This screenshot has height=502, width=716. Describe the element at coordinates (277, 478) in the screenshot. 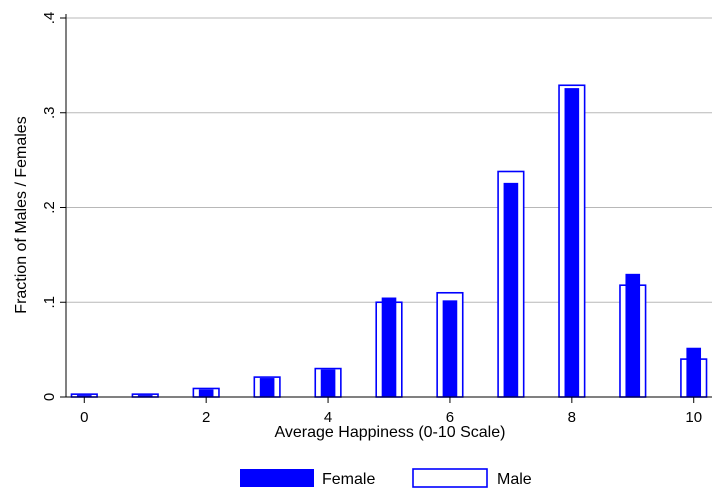

I see `legend-swatch-female` at that location.